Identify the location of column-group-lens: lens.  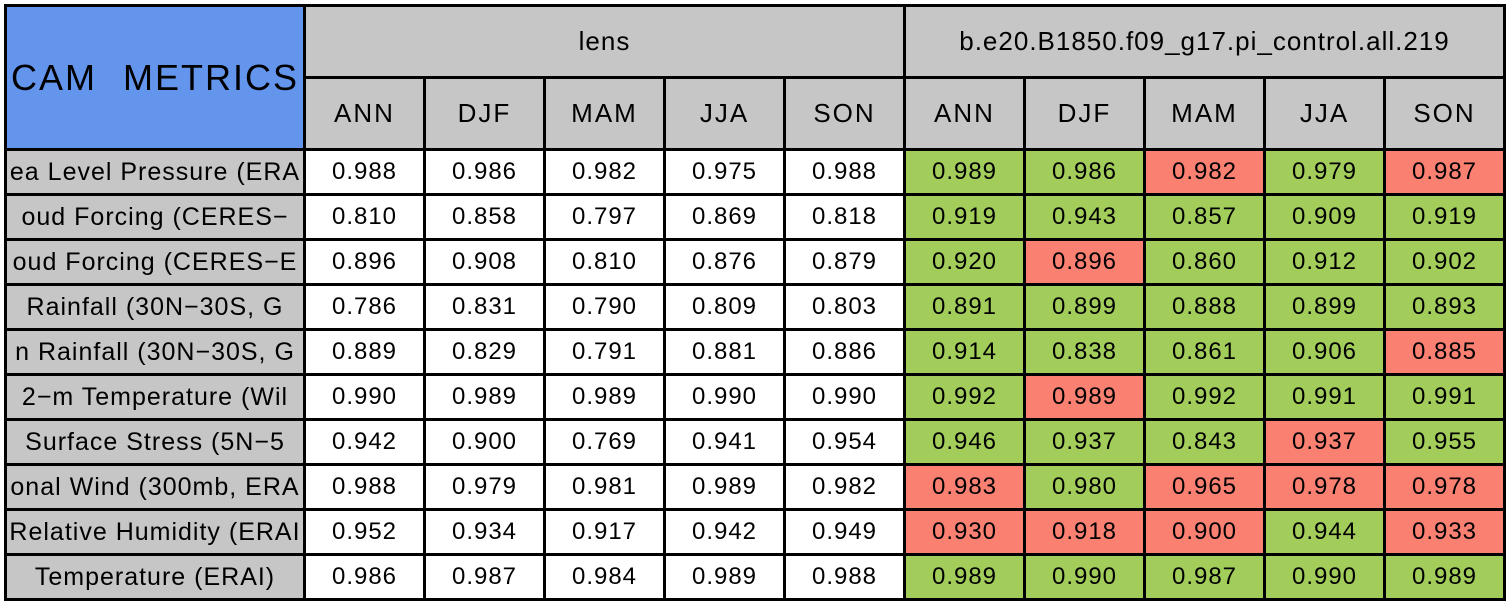
(604, 41).